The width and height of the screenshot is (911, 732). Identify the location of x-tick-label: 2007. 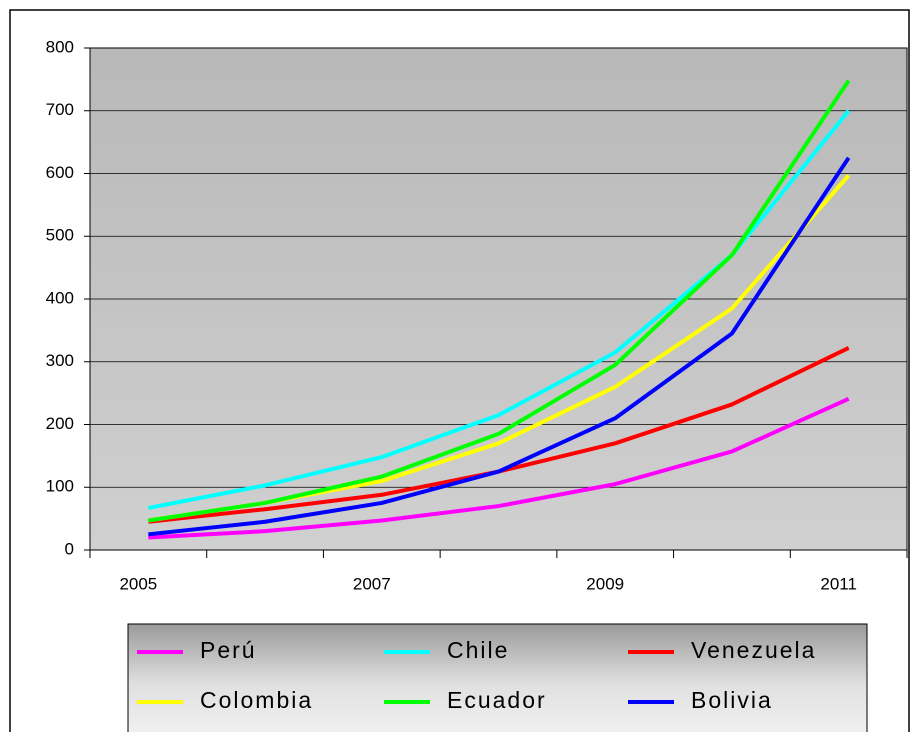
(372, 583).